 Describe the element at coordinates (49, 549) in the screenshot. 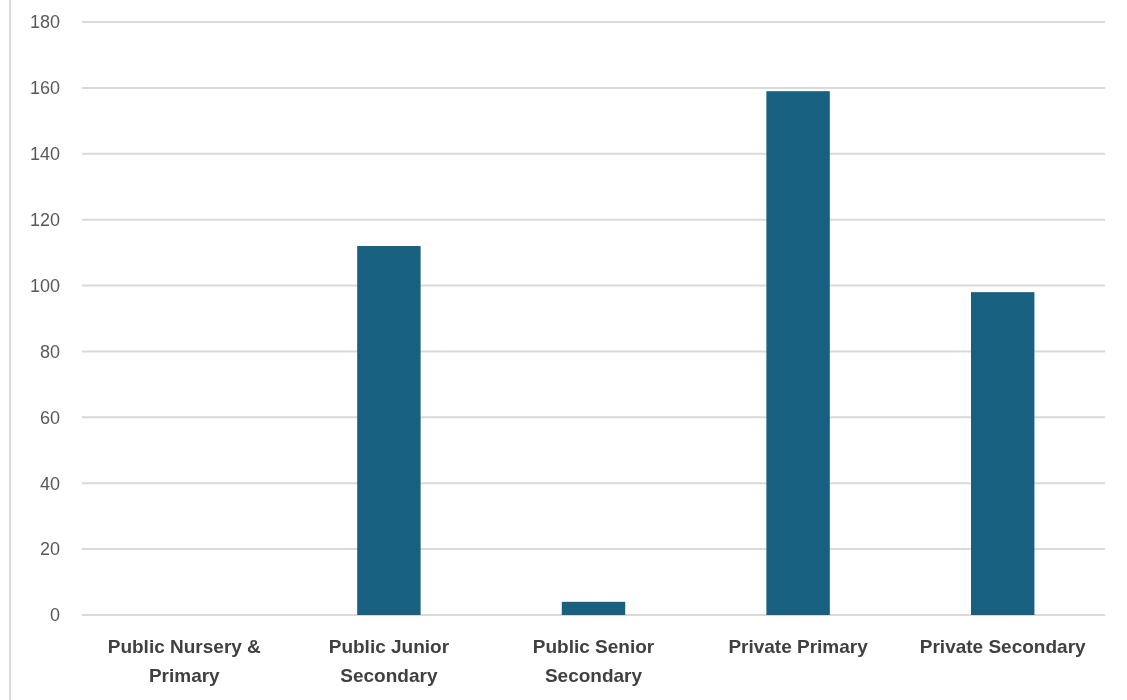

I see `y-tick-label: 20` at that location.